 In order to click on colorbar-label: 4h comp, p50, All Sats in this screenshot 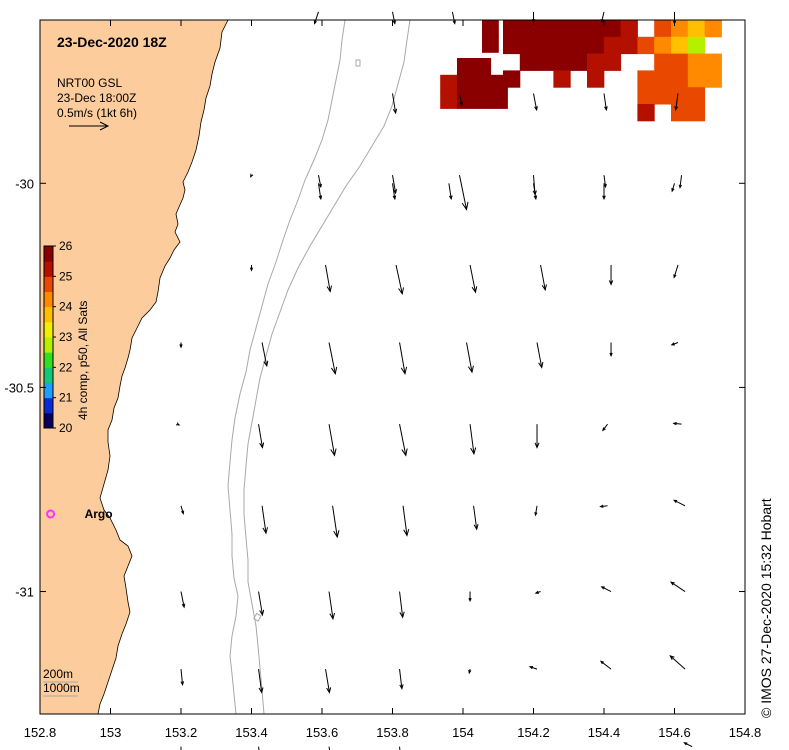, I will do `click(83, 360)`.